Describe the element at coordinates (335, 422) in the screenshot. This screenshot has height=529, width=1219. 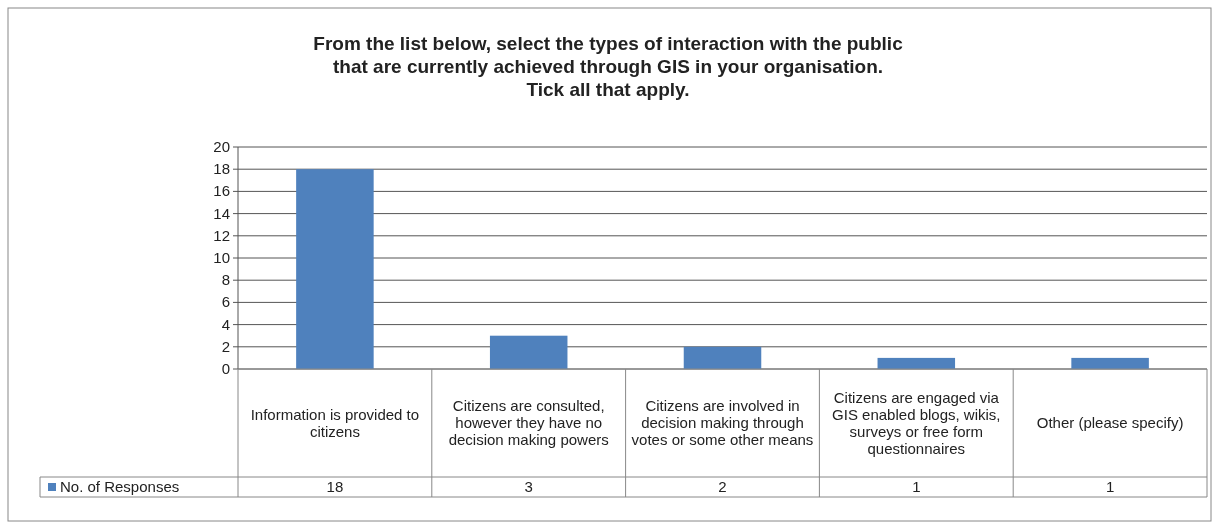
I see `x-tick-label: Information is provided to citizens` at that location.